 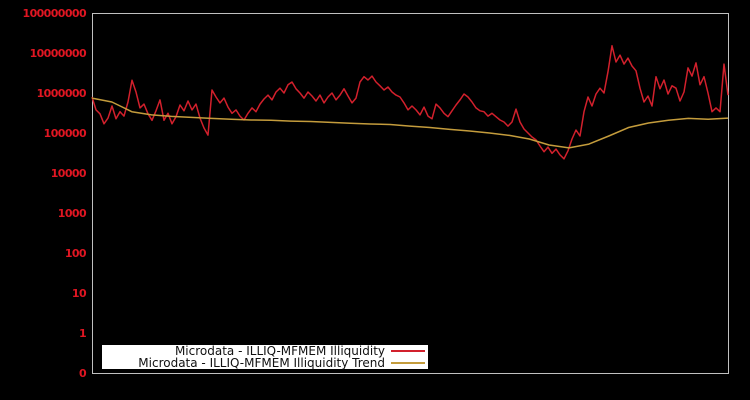 I want to click on y-axis-tick-label: 100000, so click(x=65, y=133).